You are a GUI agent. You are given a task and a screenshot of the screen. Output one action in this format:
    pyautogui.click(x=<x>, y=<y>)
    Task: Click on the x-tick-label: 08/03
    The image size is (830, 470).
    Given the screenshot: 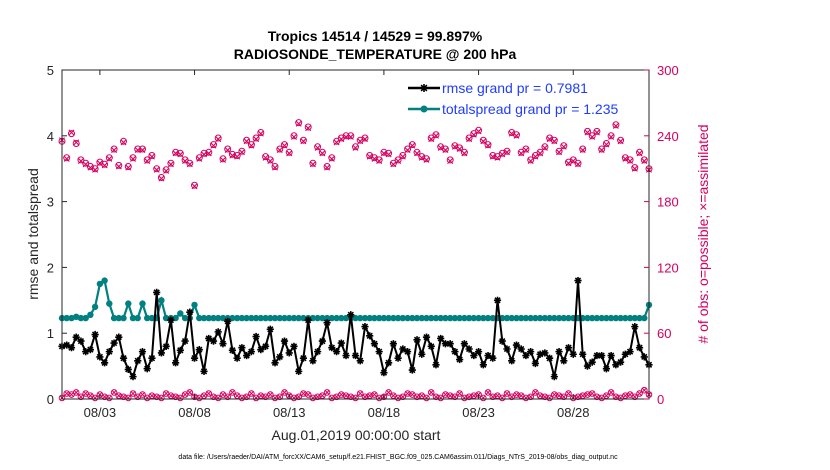 What is the action you would take?
    pyautogui.click(x=100, y=412)
    